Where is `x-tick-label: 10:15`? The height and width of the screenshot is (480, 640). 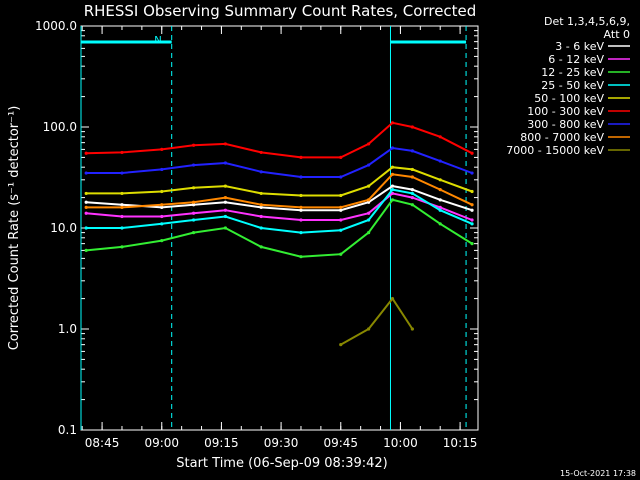
x-tick-label: 10:15 is located at coordinates (460, 443).